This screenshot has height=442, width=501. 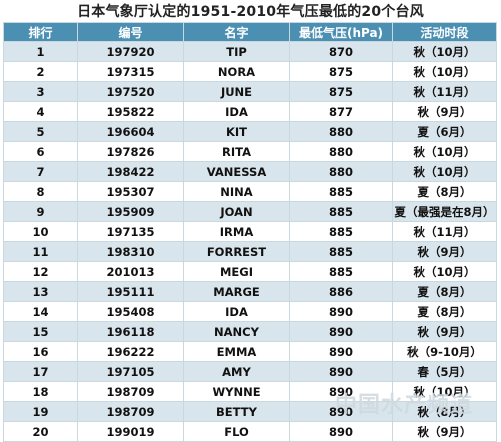 What do you see at coordinates (130, 351) in the screenshot?
I see `cell-id: 196222` at bounding box center [130, 351].